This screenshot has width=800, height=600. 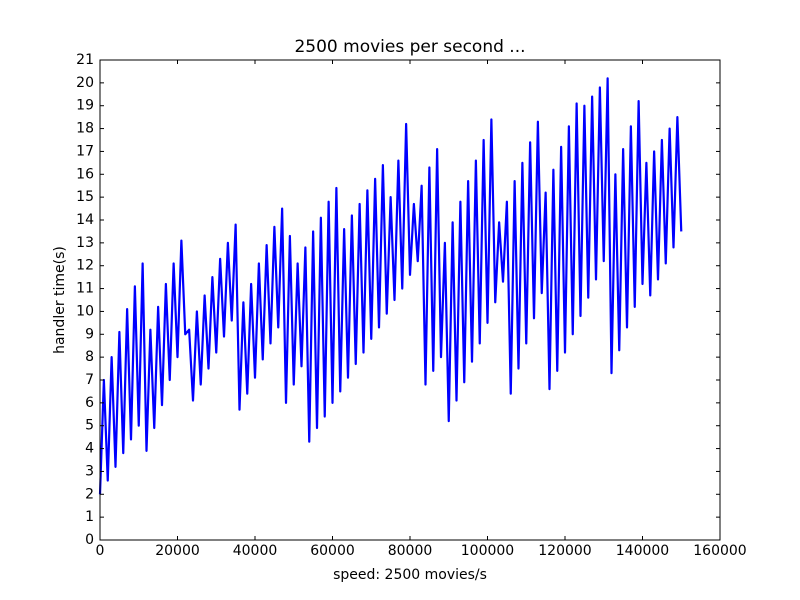 I want to click on y-tick-label: 16, so click(x=85, y=174).